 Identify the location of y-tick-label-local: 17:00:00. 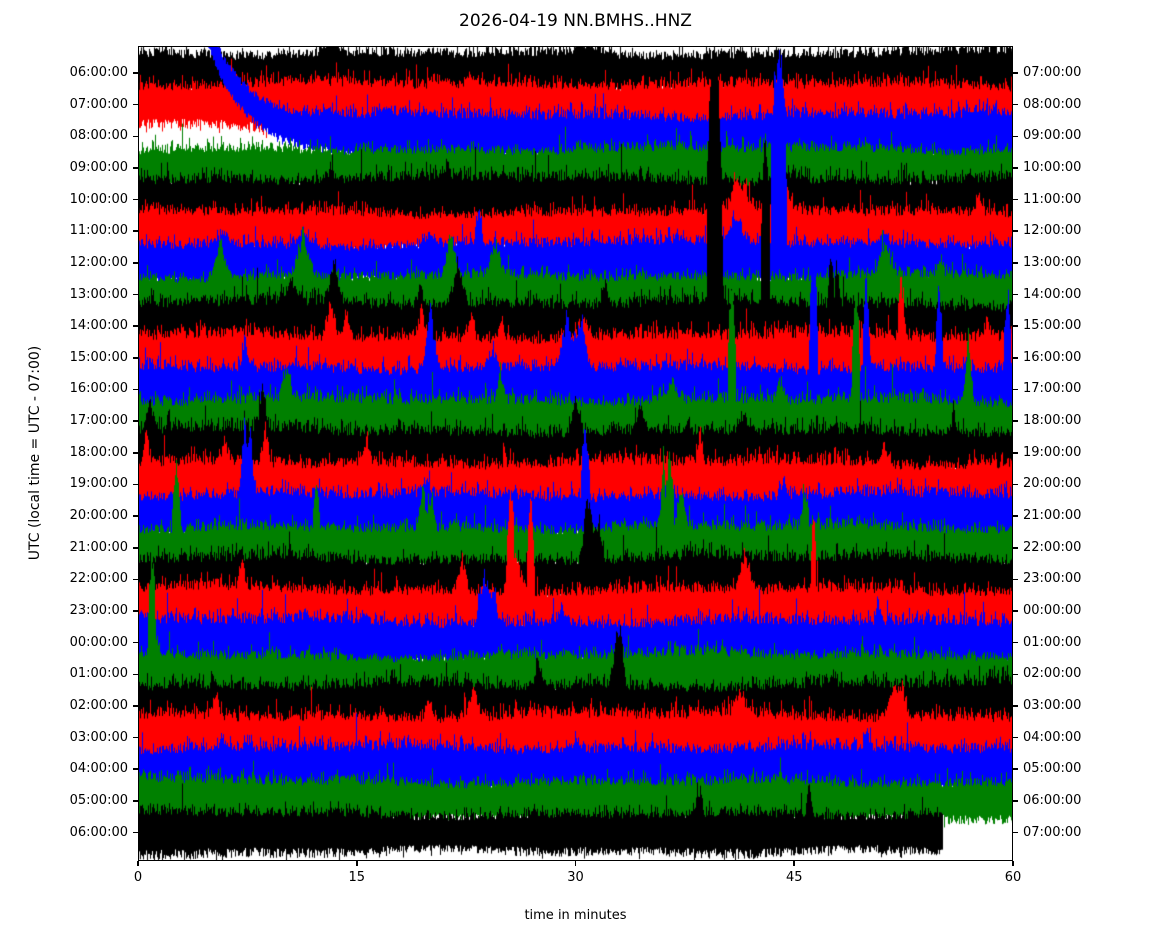
(1052, 389).